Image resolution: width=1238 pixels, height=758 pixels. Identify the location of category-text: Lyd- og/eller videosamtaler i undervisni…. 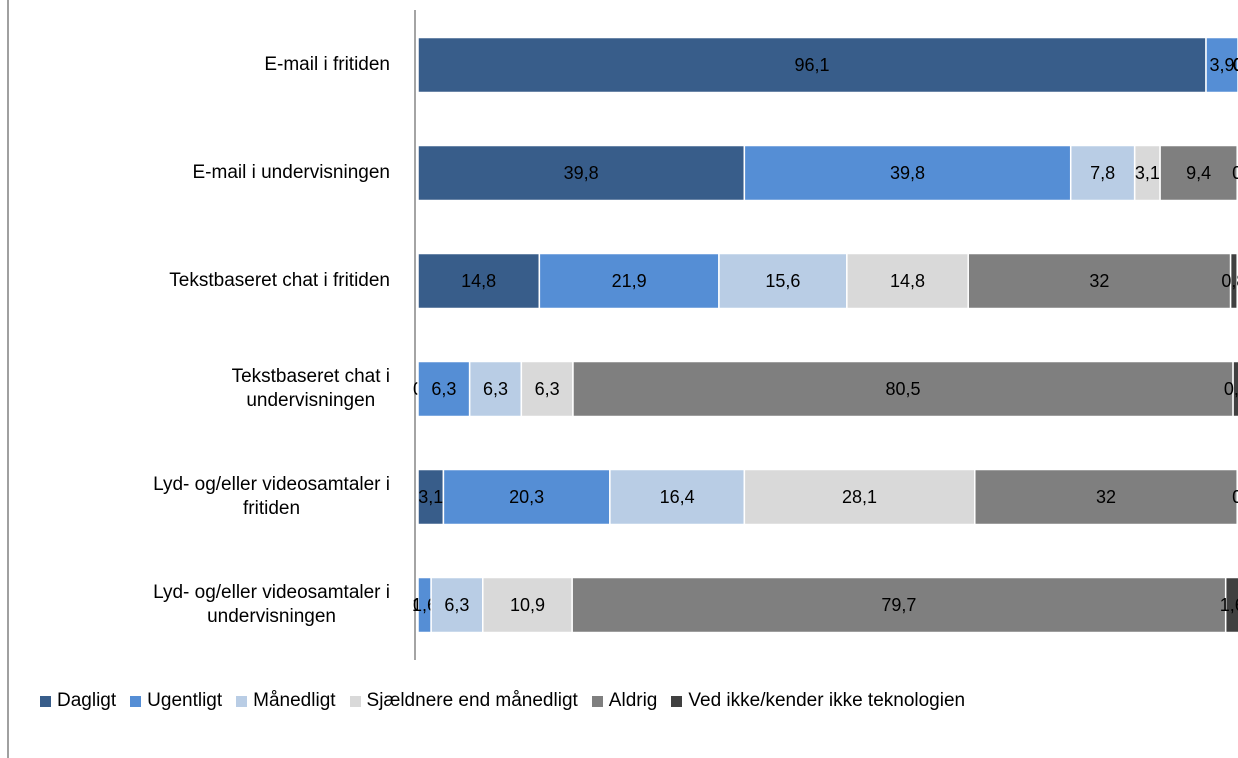
(271, 604).